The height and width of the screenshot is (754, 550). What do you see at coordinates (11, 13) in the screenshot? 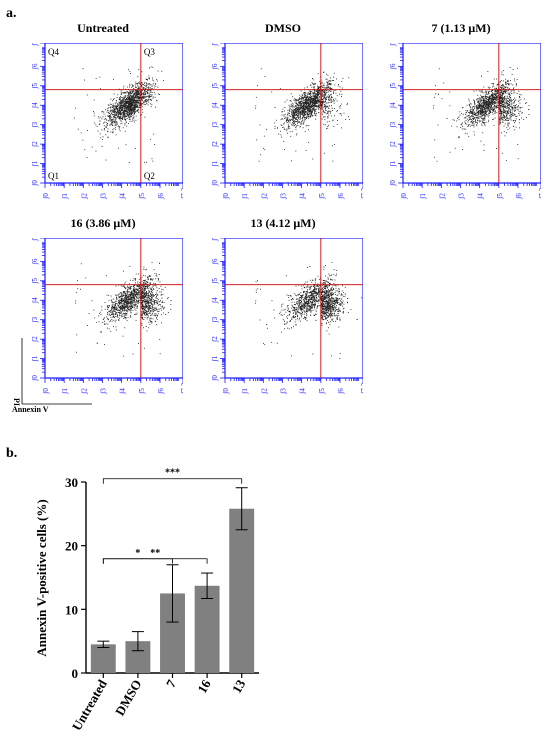
I see `panel-a-label: a.` at bounding box center [11, 13].